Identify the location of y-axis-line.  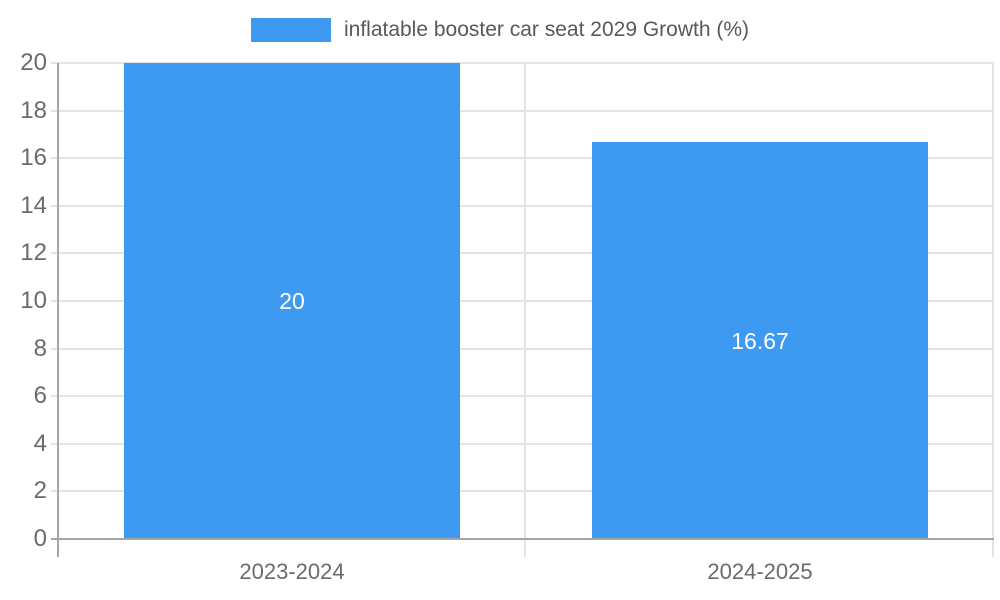
(58, 310).